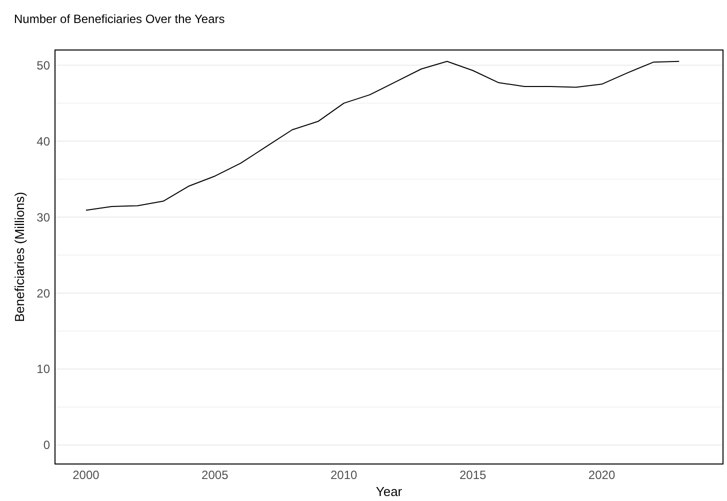 Image resolution: width=727 pixels, height=501 pixels. What do you see at coordinates (43, 141) in the screenshot?
I see `y-tick-label: 40` at bounding box center [43, 141].